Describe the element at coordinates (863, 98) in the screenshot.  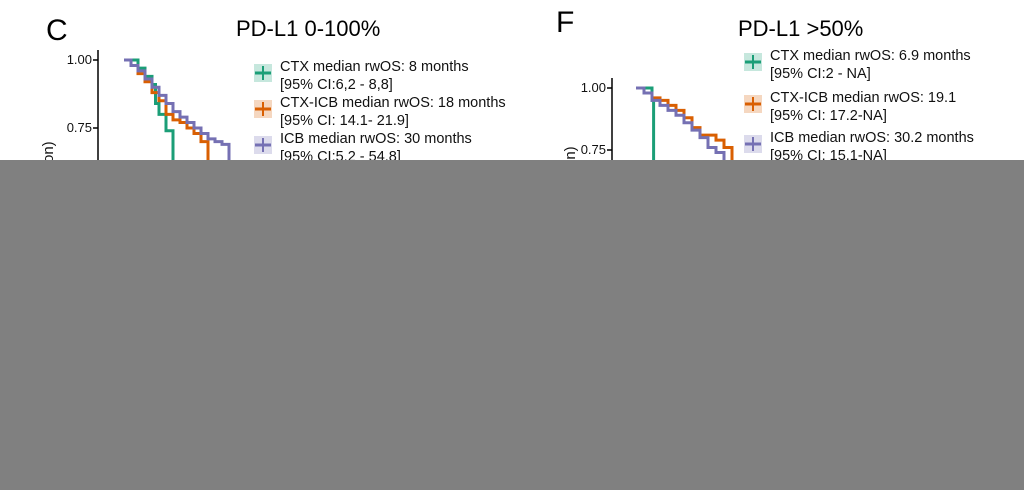
I see `legend-label: CTX-ICB median rwOS: 19.1` at that location.